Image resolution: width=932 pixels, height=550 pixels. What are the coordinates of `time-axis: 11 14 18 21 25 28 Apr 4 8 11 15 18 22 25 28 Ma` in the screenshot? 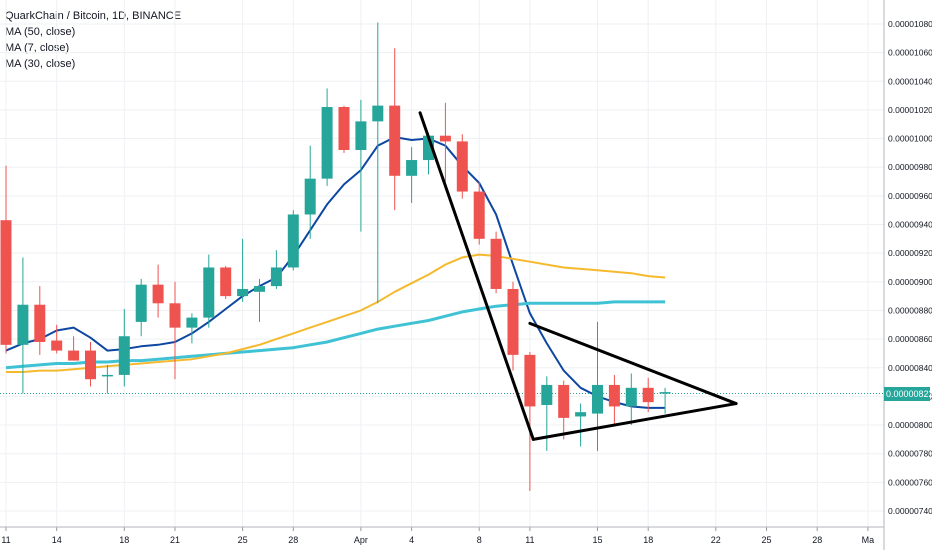 It's located at (442, 535).